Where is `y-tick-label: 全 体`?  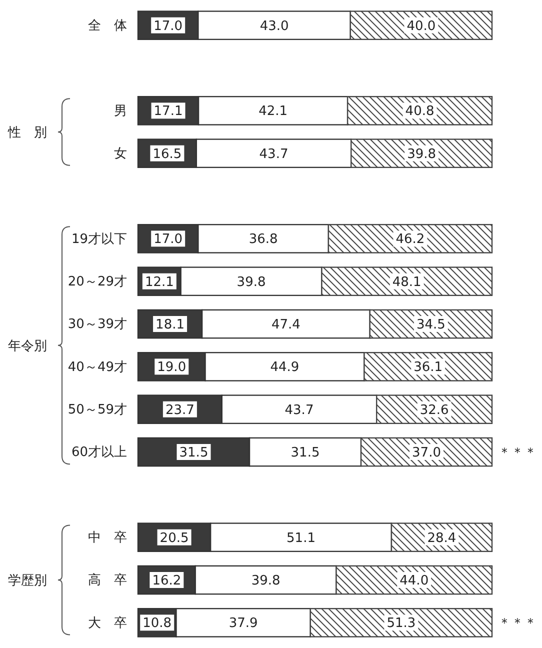 y-tick-label: 全 体 is located at coordinates (107, 26).